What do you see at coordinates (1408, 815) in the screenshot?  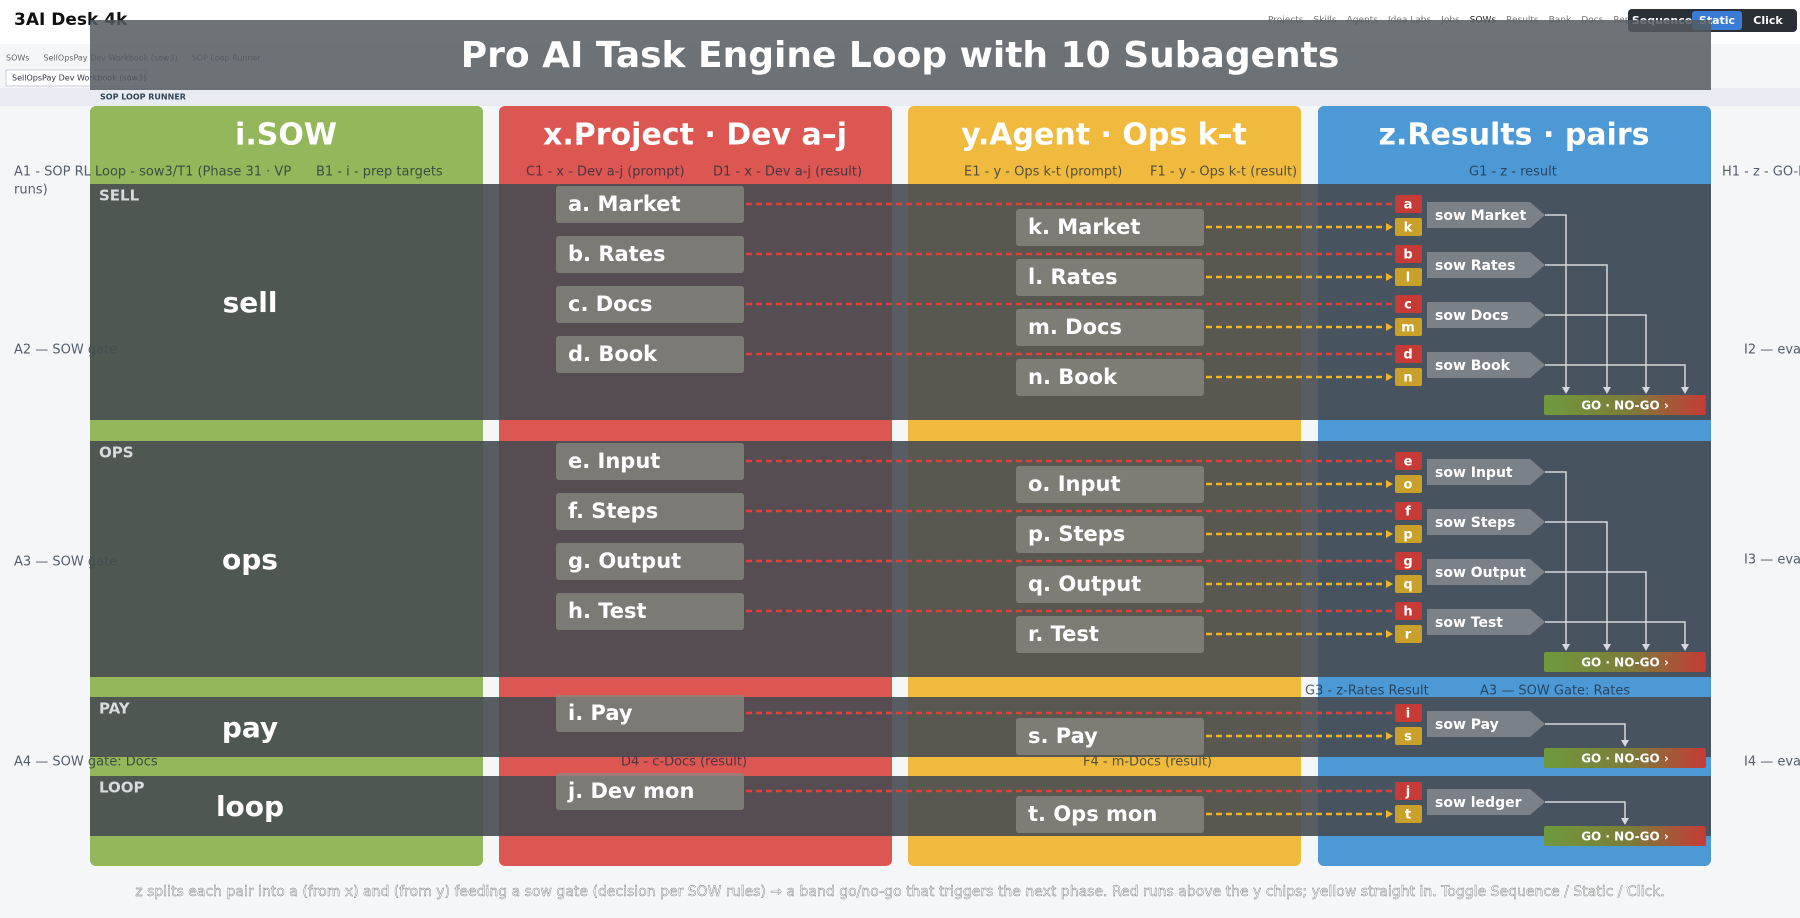 I see `ops-chip-label: t` at bounding box center [1408, 815].